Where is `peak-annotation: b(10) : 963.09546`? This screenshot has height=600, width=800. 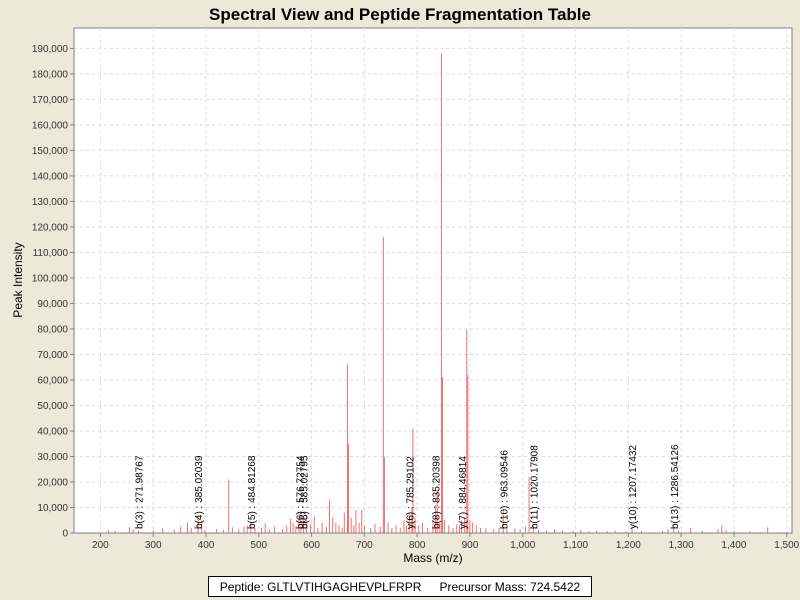 peak-annotation: b(10) : 963.09546 is located at coordinates (504, 489).